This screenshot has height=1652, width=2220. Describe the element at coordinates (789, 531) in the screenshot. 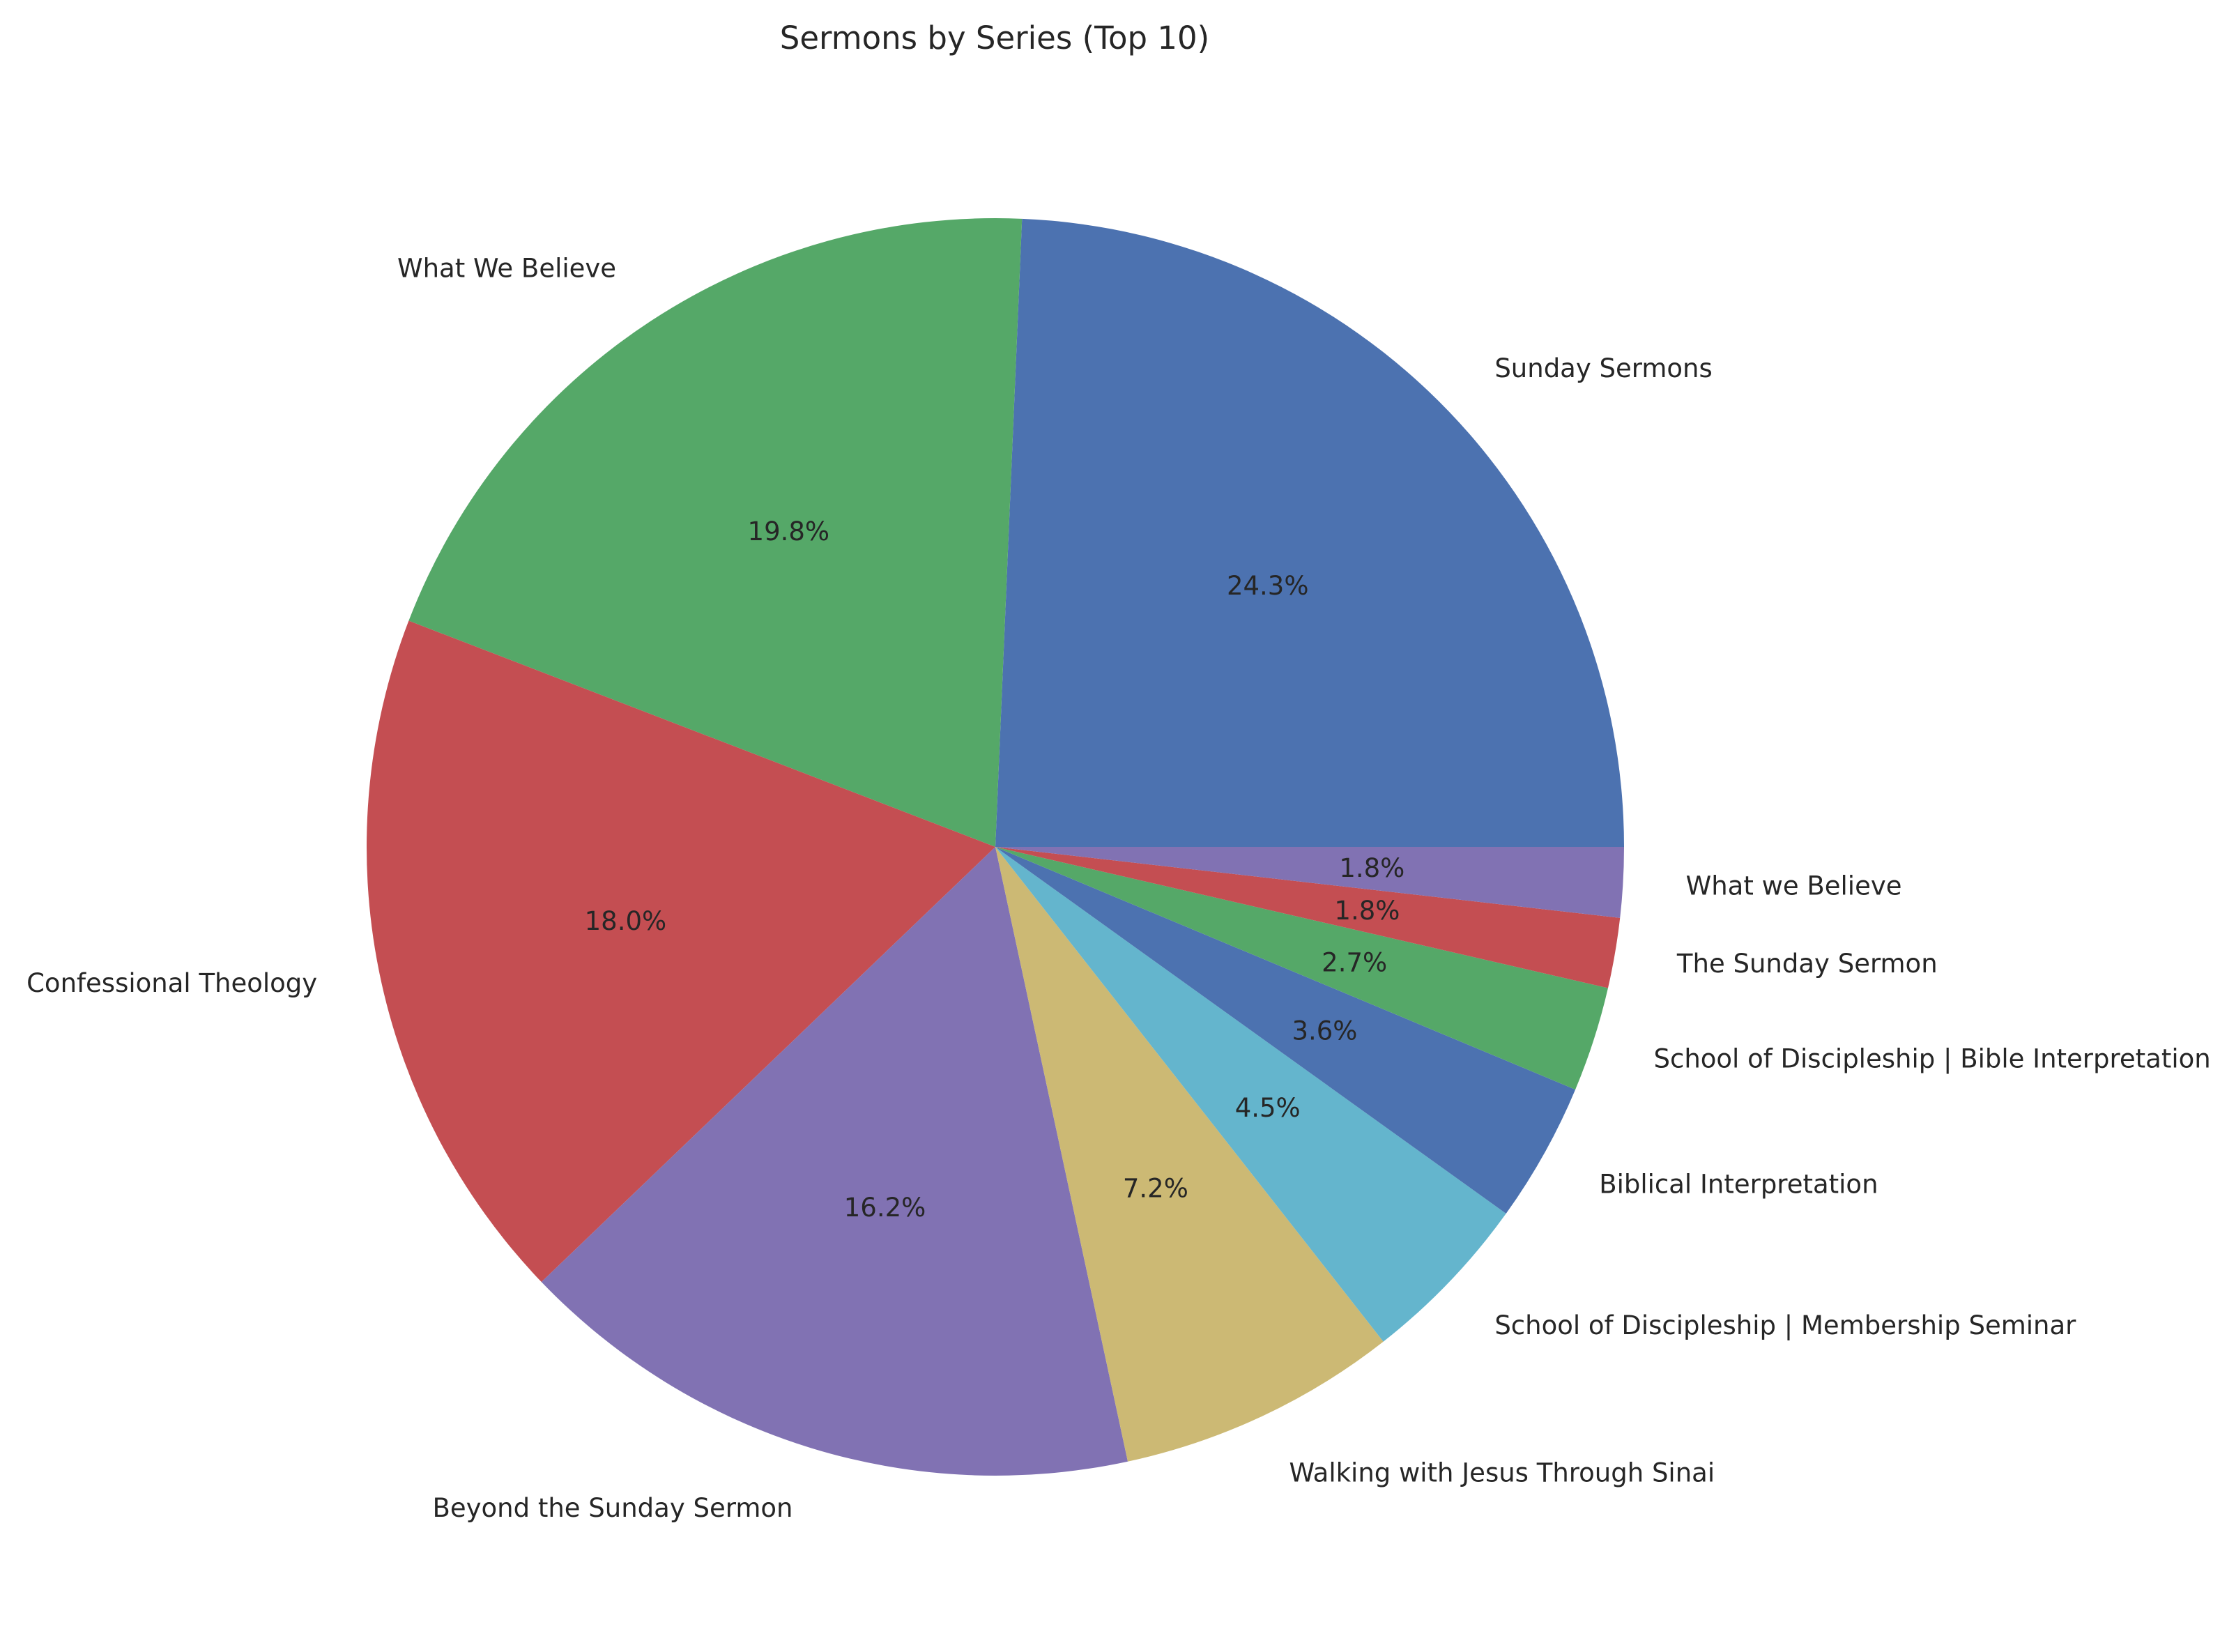

I see `pct-label-what-we-believe-1: 19.8%` at that location.